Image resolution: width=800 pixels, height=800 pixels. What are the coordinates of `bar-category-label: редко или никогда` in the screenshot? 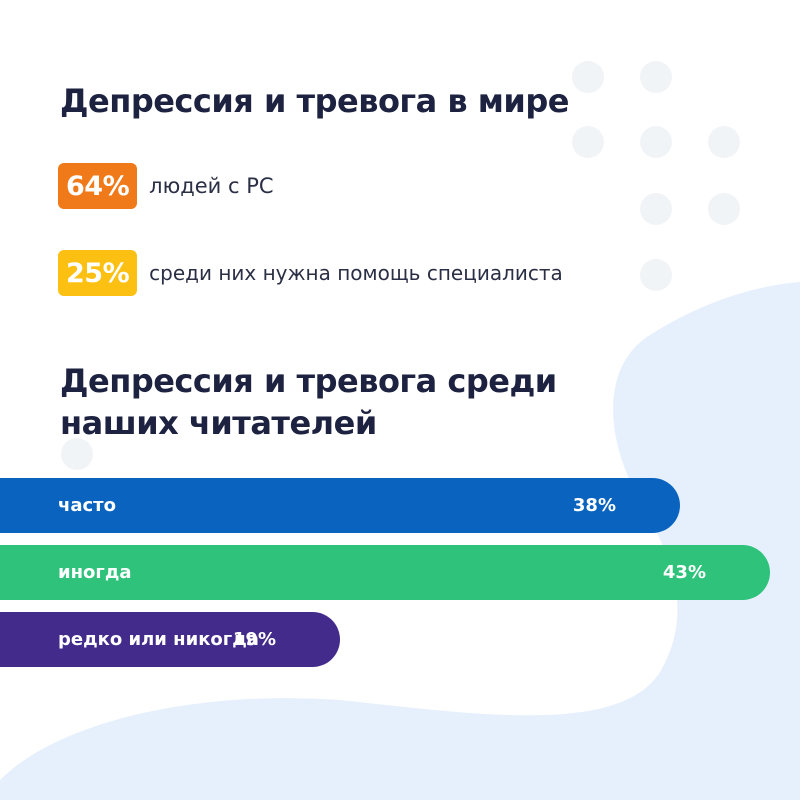 It's located at (158, 639).